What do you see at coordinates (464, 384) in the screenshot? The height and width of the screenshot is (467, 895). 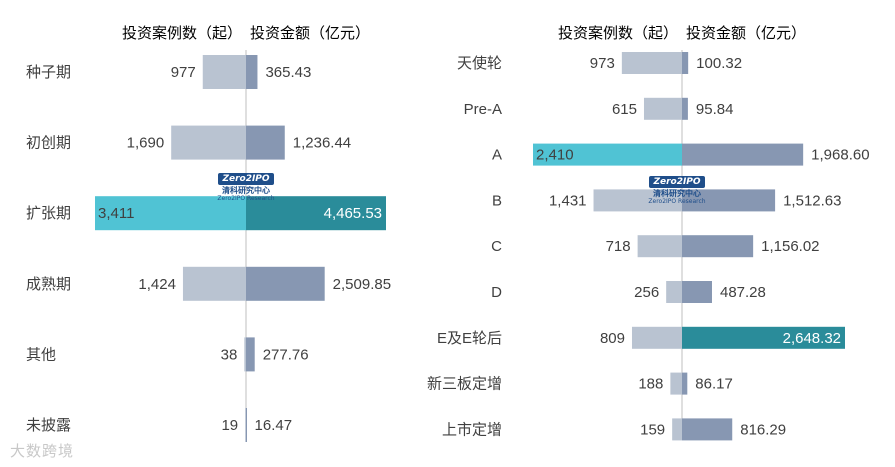 I see `category-label: 新三板定增` at bounding box center [464, 384].